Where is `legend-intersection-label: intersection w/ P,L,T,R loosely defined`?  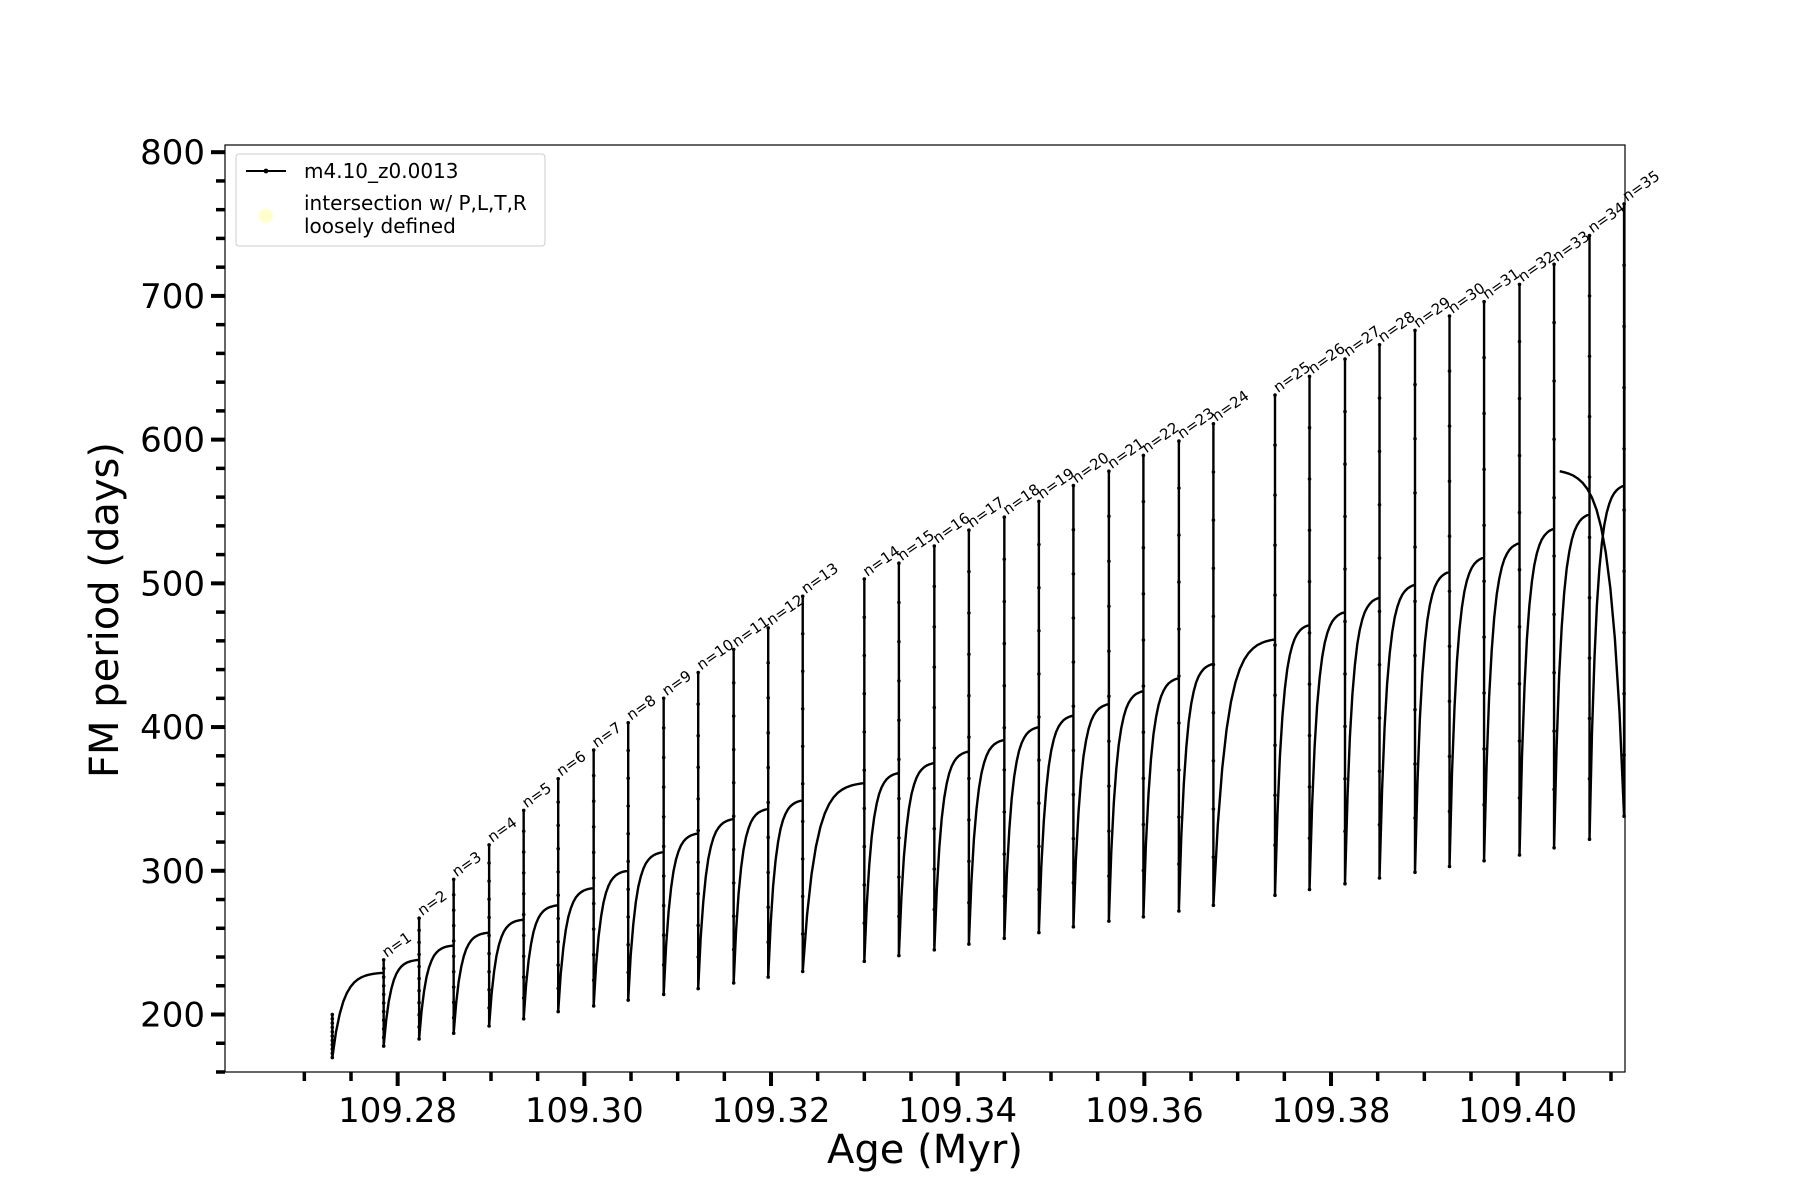
legend-intersection-label: intersection w/ P,L,T,R loosely defined is located at coordinates (418, 214).